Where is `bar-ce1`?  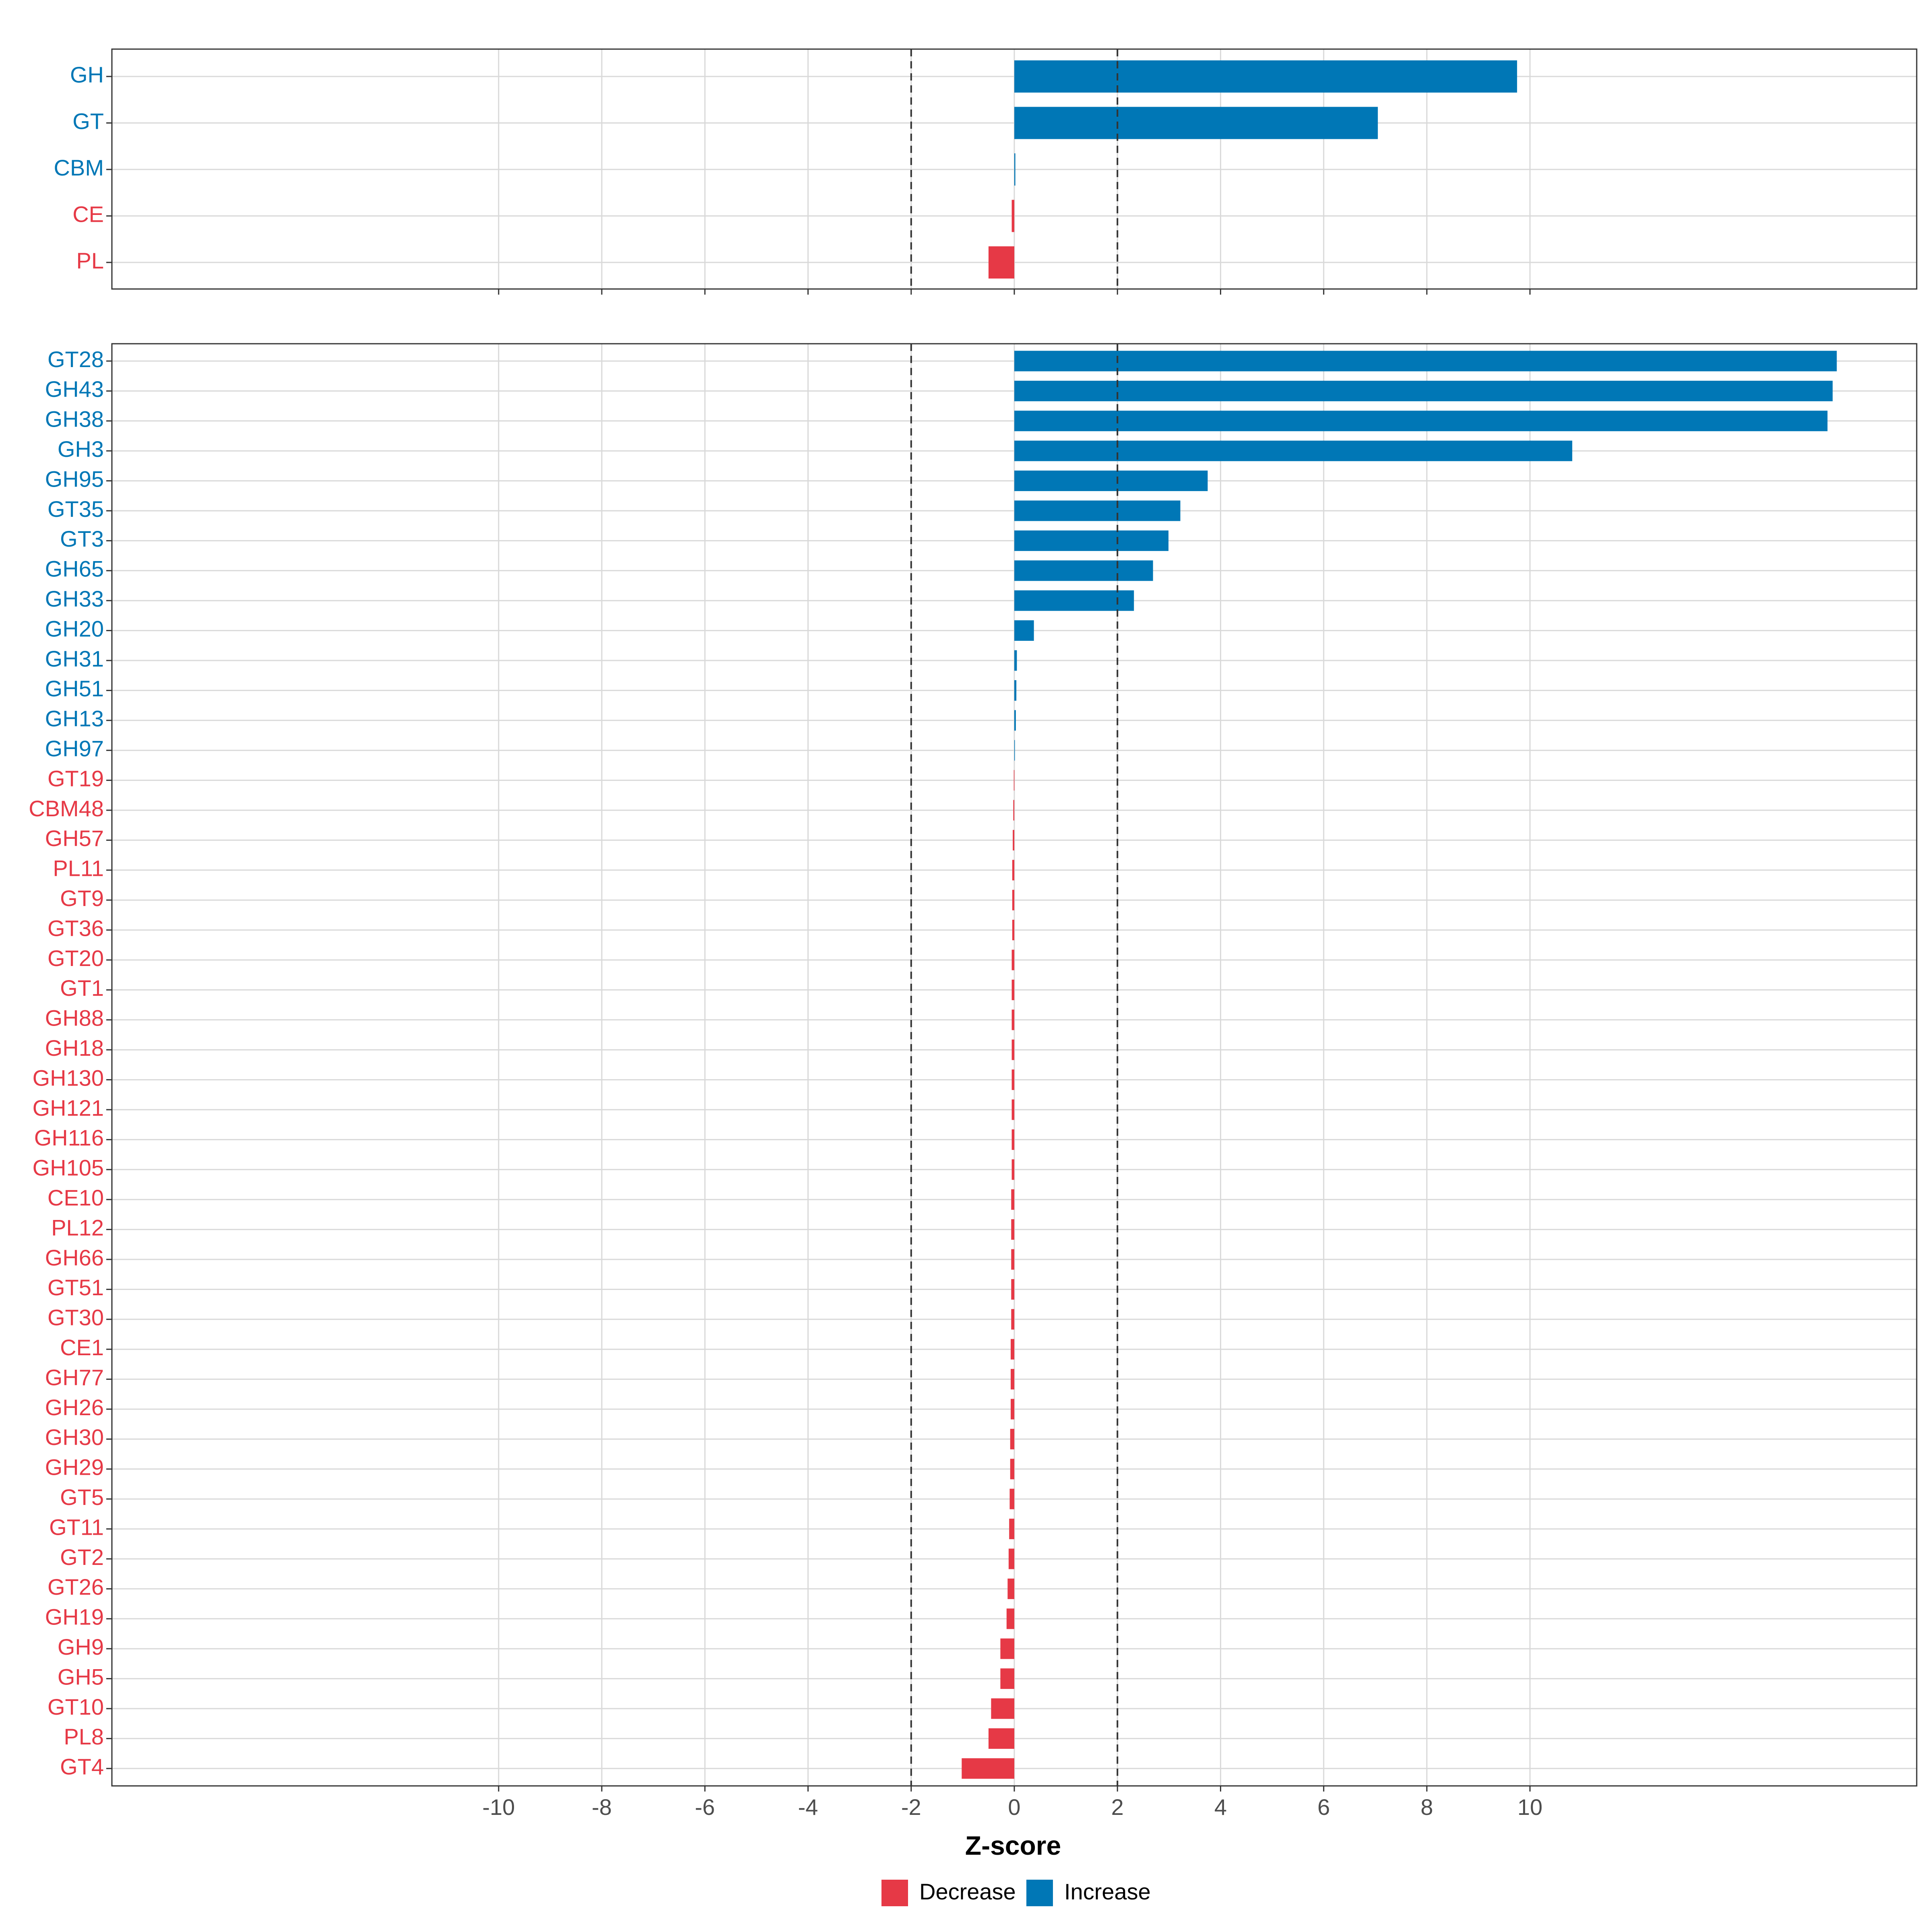 bar-ce1 is located at coordinates (1012, 1349).